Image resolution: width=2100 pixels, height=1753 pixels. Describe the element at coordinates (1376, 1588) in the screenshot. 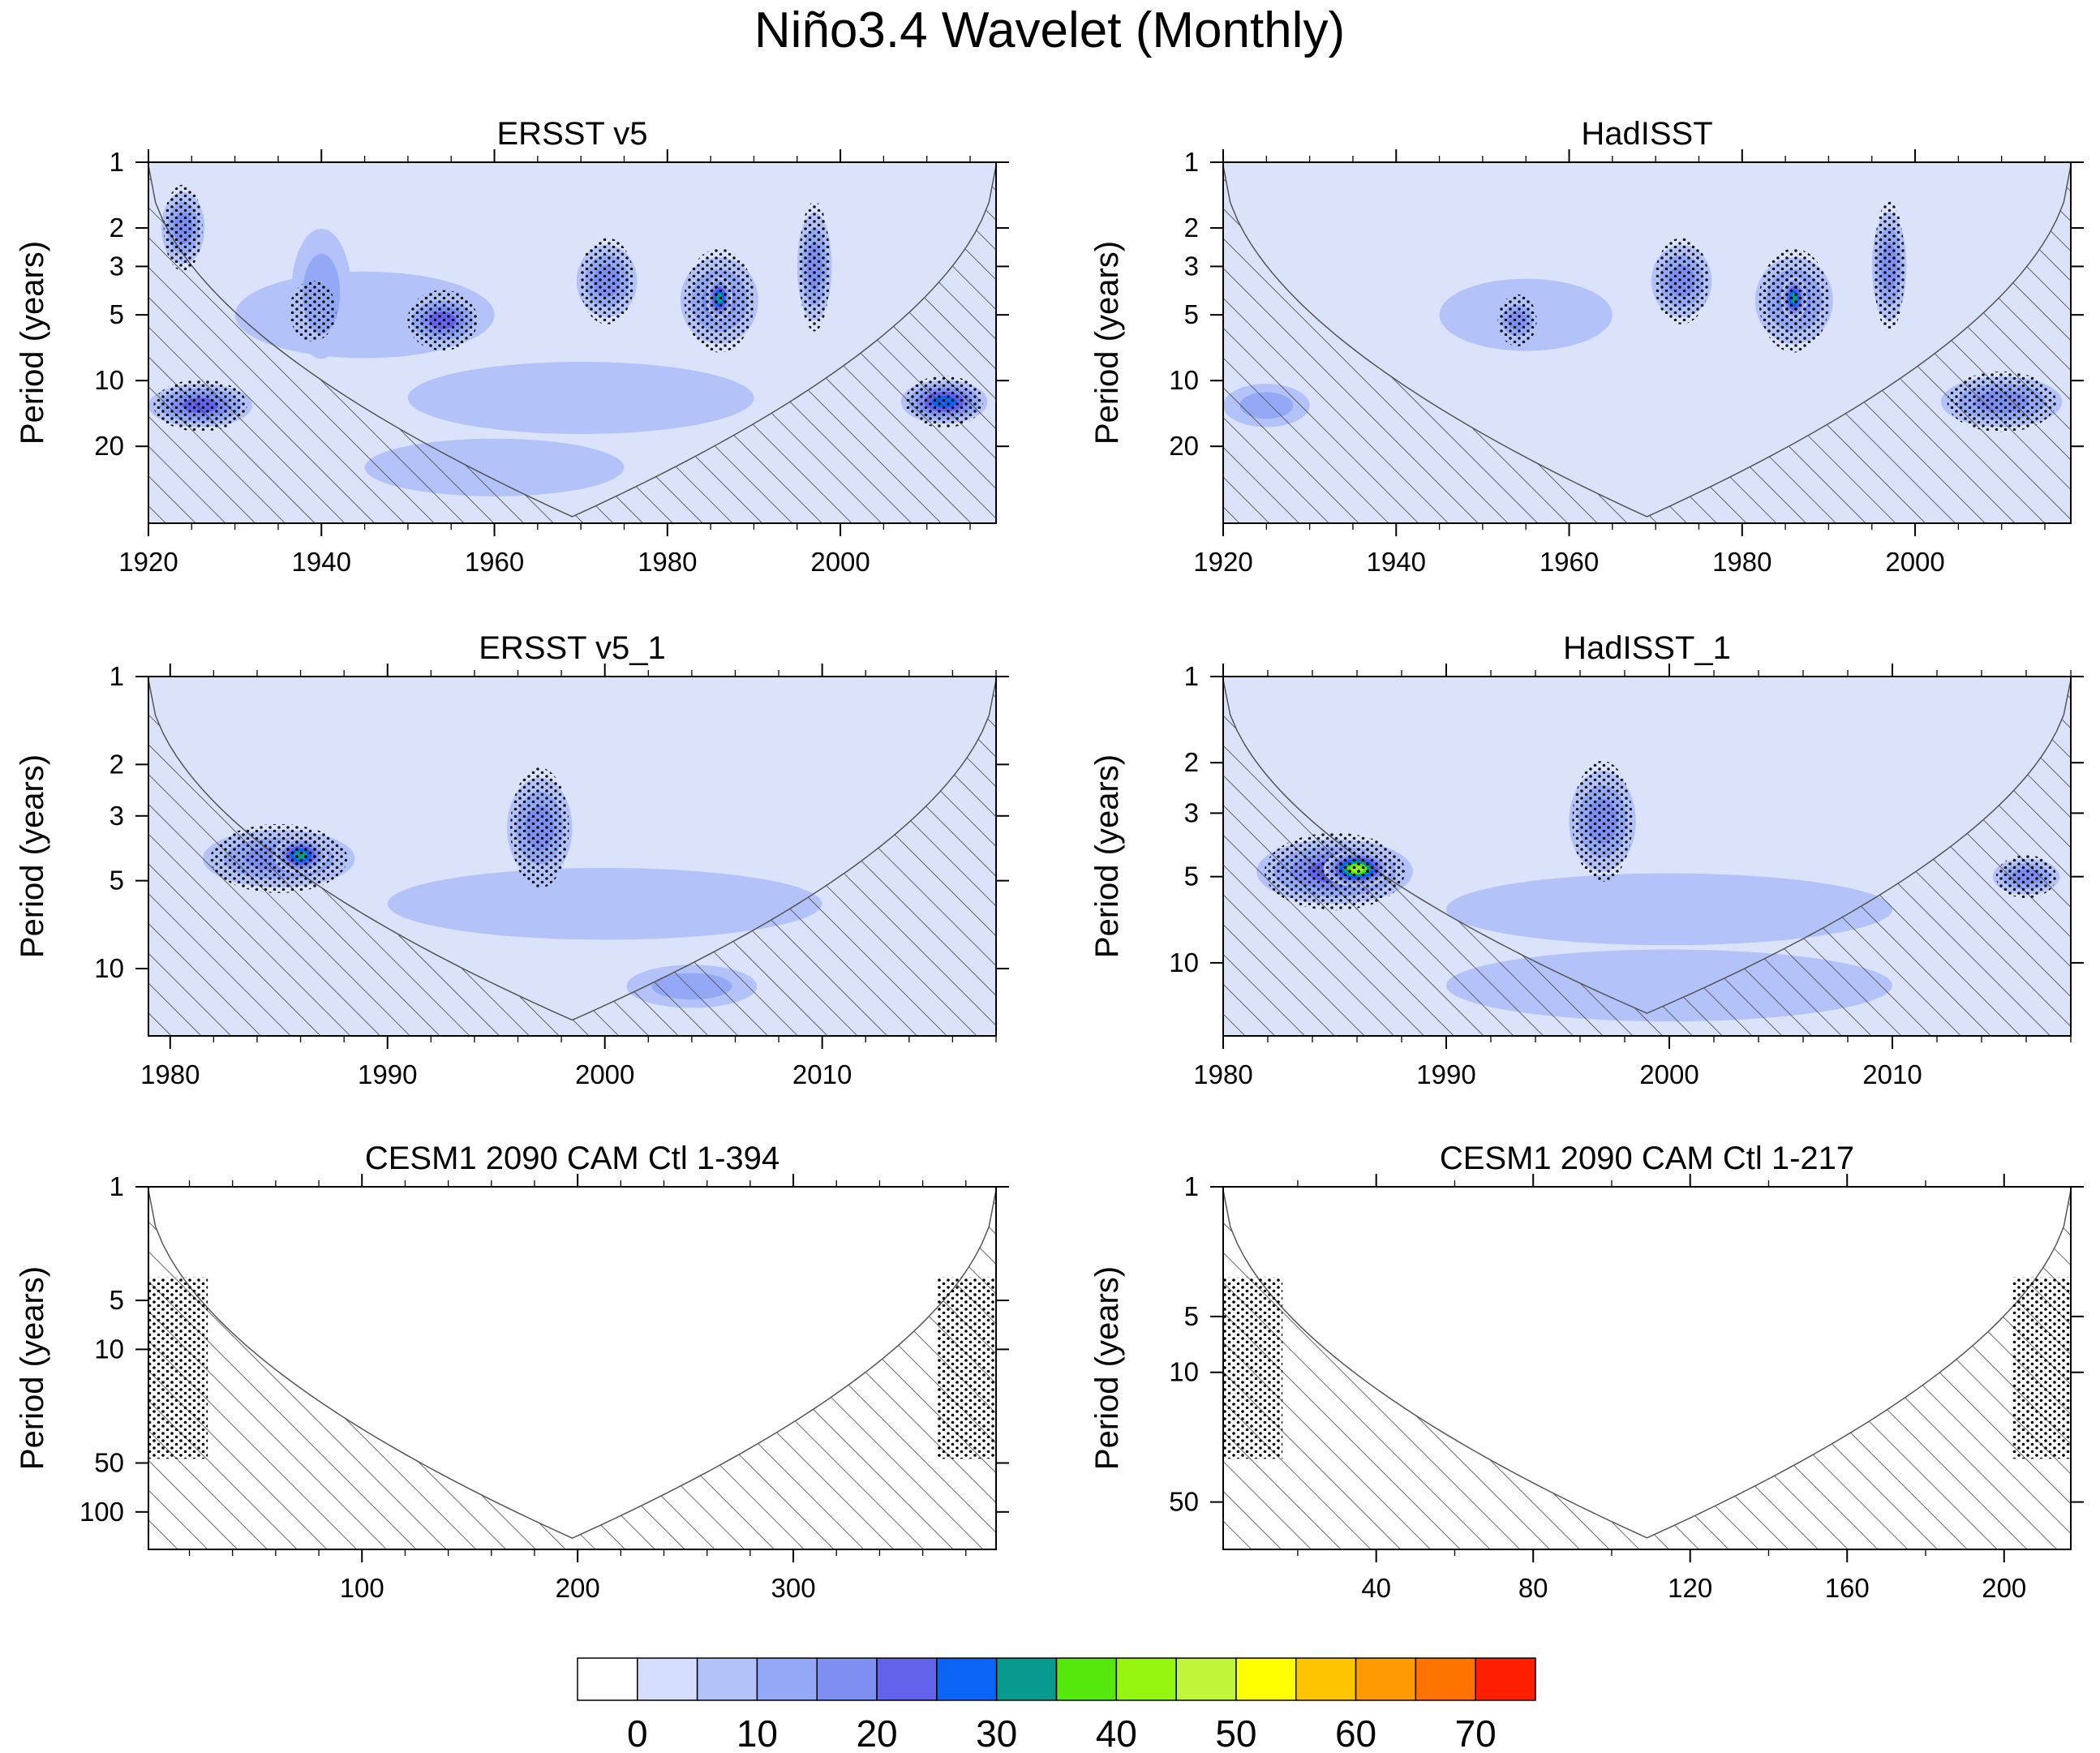

I see `x-tick-label: 40` at that location.